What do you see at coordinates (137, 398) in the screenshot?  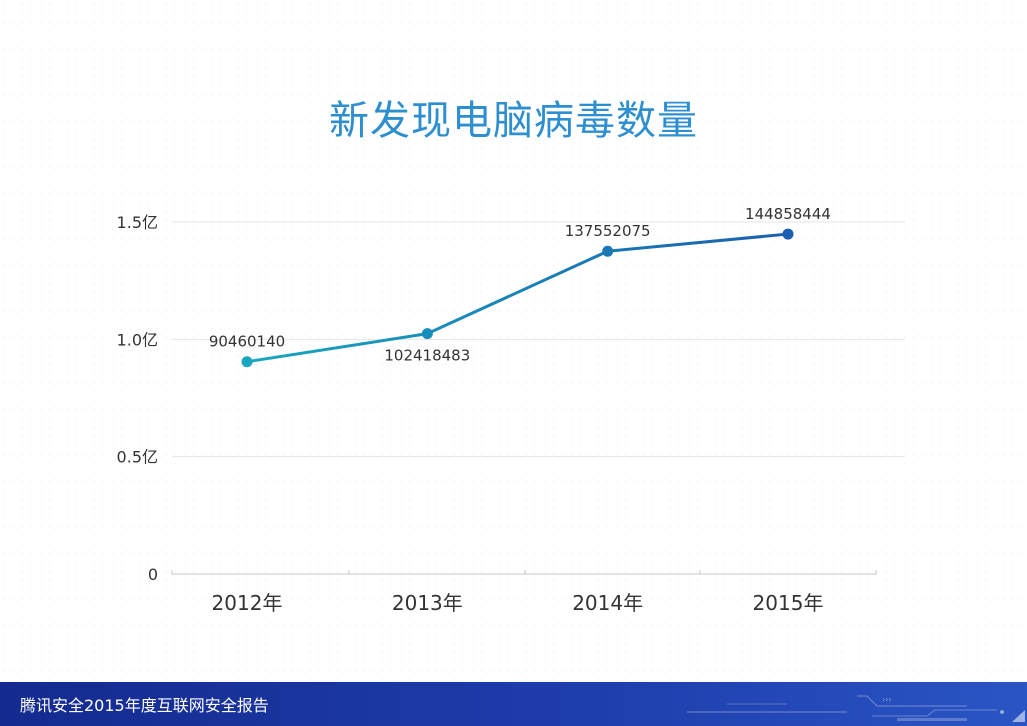 I see `y-tick-labels: 0 0.5亿 1.0亿 1.5亿` at bounding box center [137, 398].